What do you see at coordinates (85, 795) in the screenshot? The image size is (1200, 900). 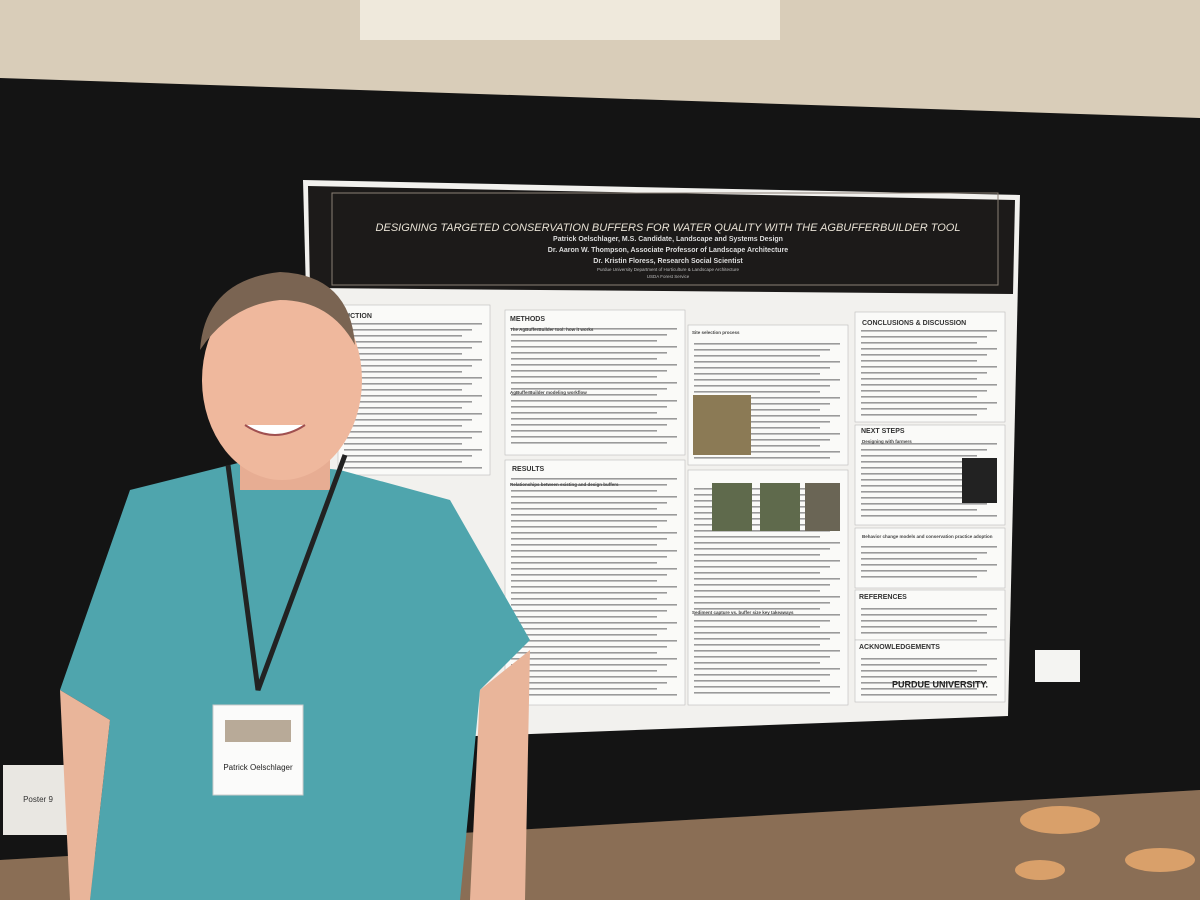 I see `left-arm` at bounding box center [85, 795].